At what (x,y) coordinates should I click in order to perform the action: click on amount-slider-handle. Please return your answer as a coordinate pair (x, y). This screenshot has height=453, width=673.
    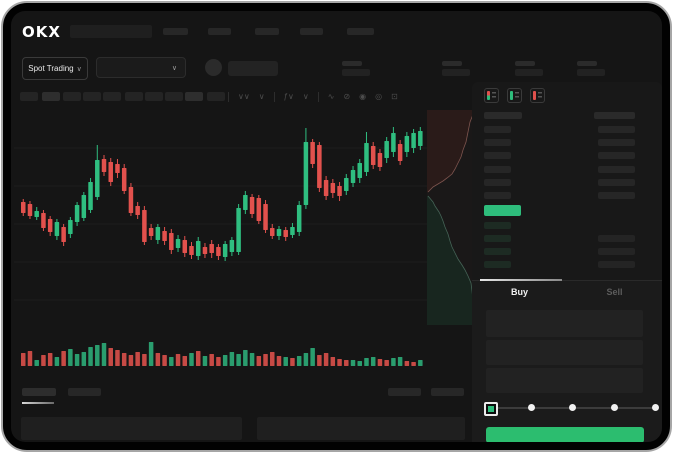
    Looking at the image, I should click on (491, 409).